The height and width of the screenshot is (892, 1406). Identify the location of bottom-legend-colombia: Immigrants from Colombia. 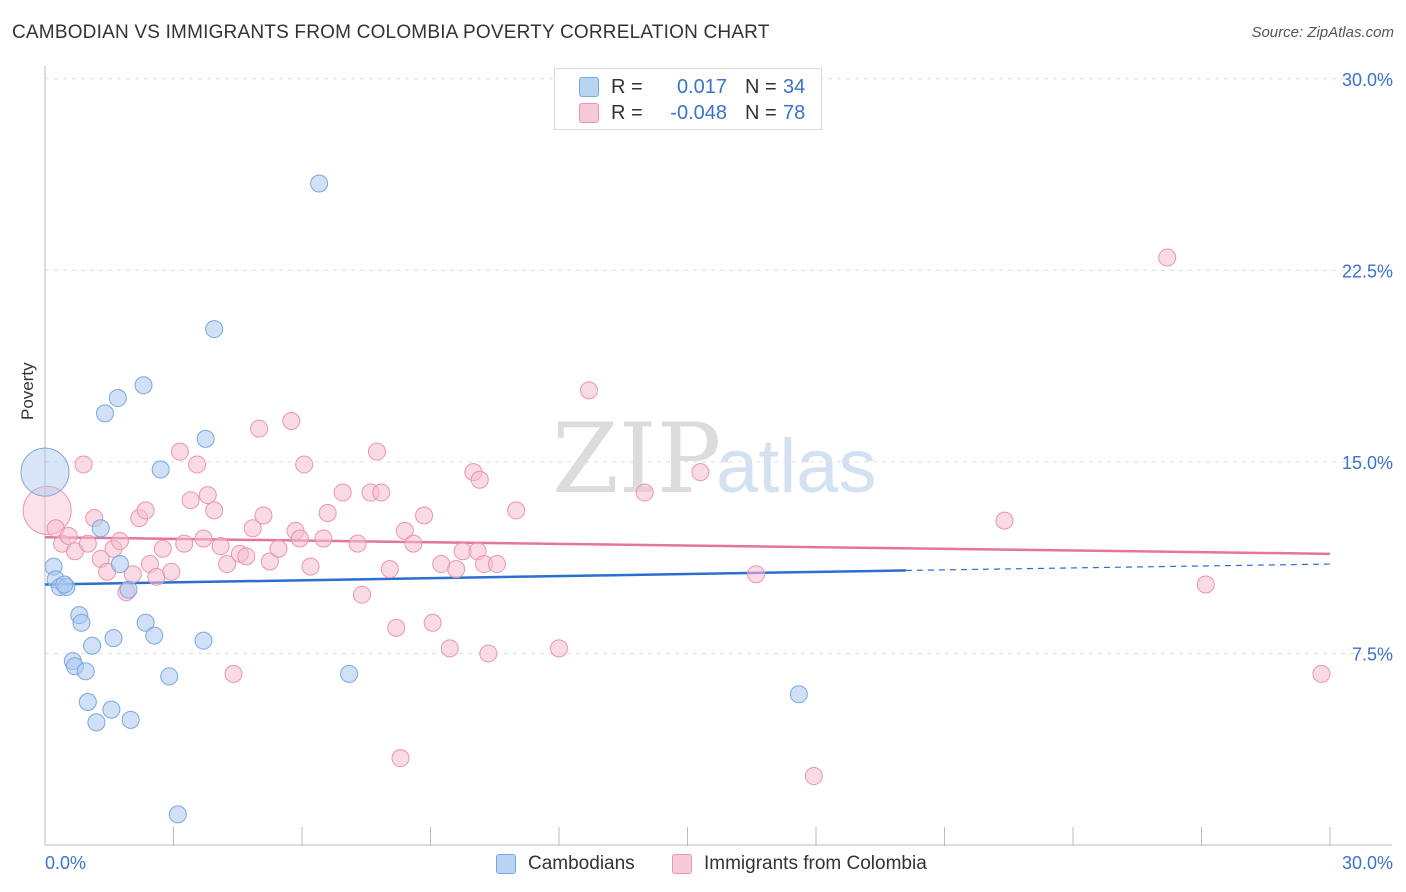
(799, 864).